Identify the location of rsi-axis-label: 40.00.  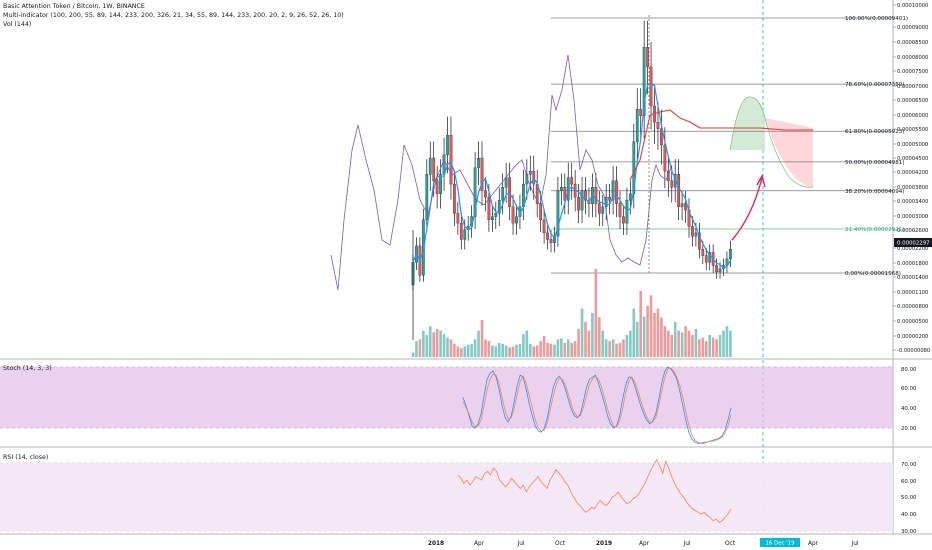
(909, 515).